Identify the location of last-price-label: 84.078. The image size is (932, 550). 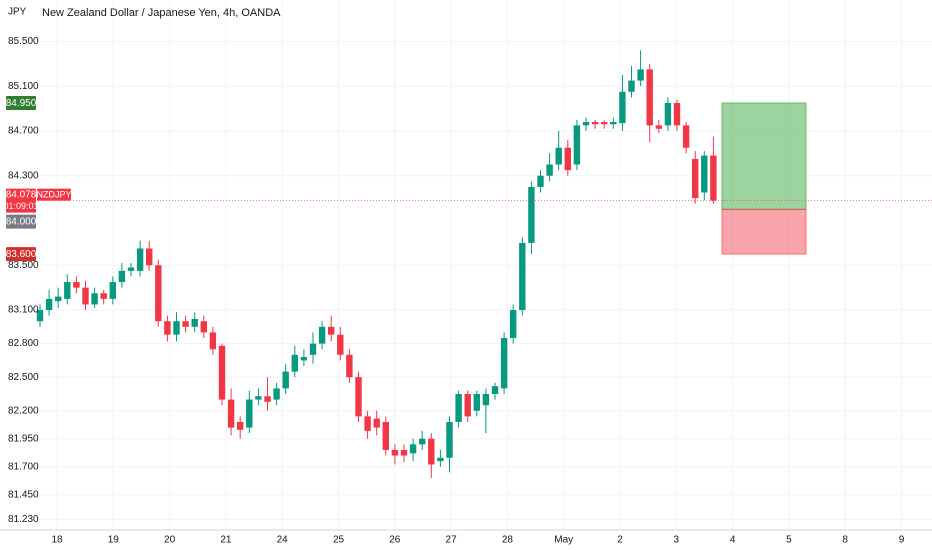
(21, 195).